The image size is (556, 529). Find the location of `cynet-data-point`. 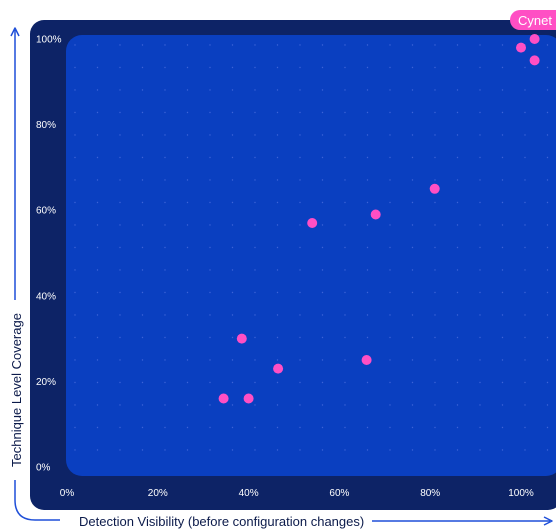

cynet-data-point is located at coordinates (534, 39).